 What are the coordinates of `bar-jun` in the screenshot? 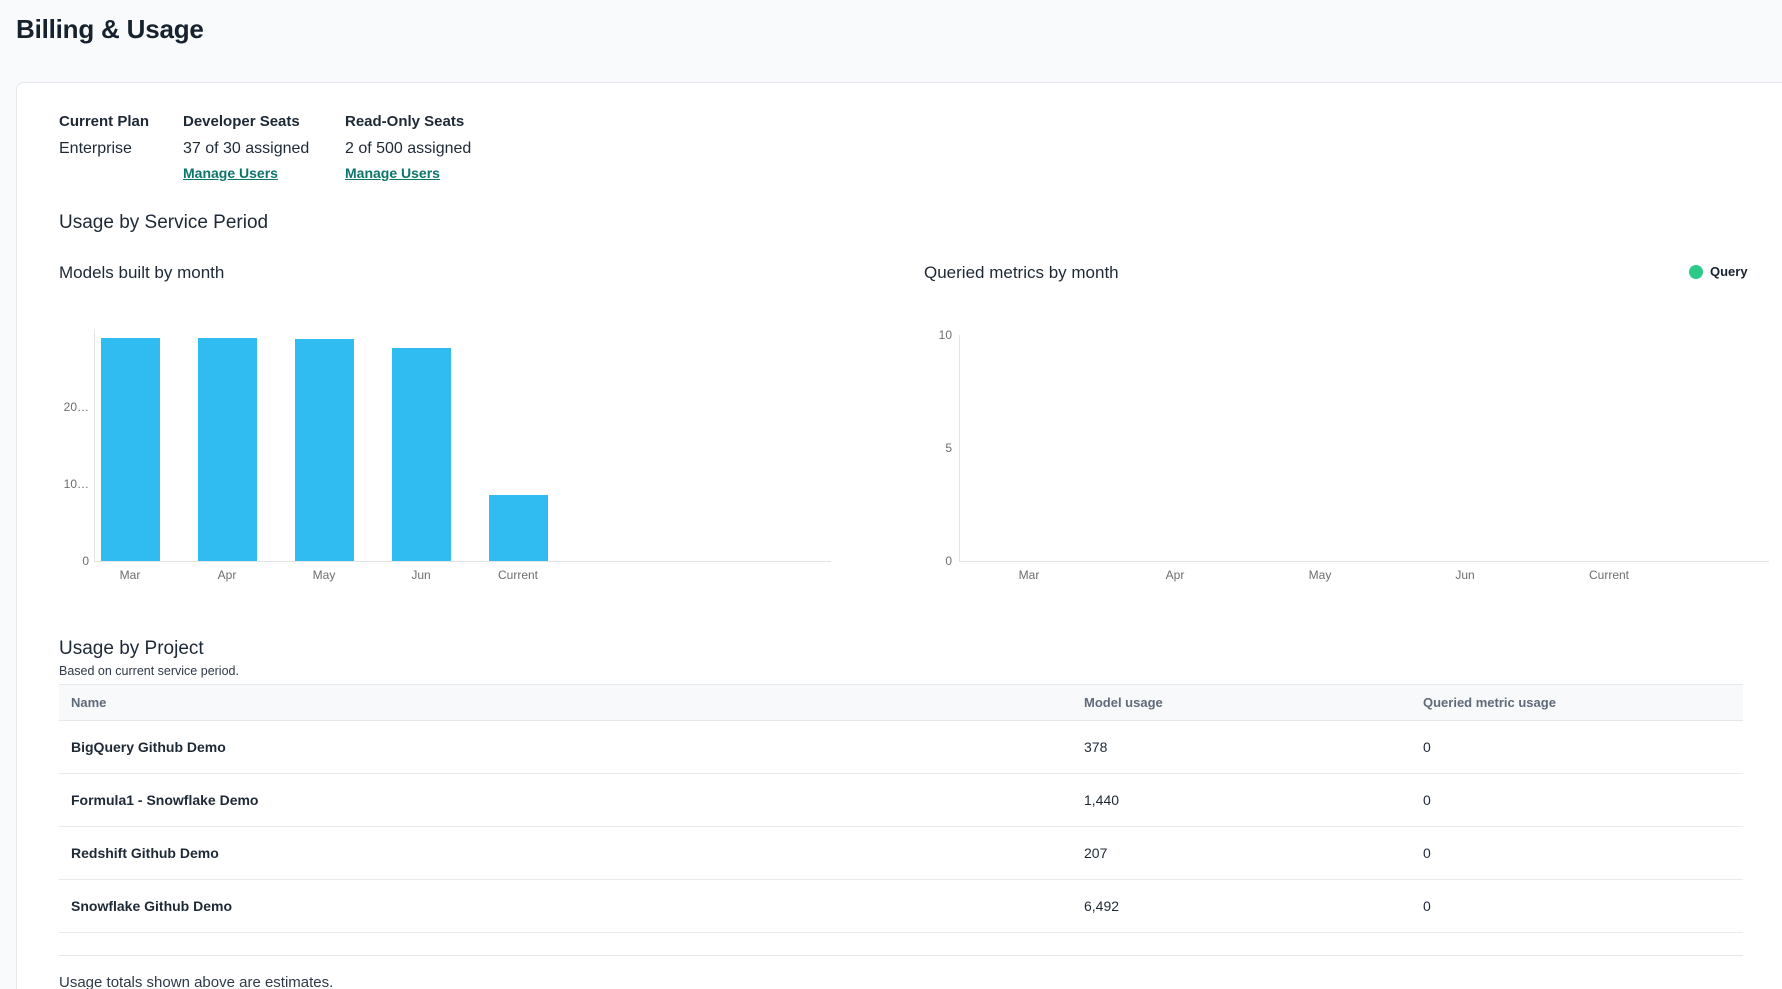 It's located at (421, 454).